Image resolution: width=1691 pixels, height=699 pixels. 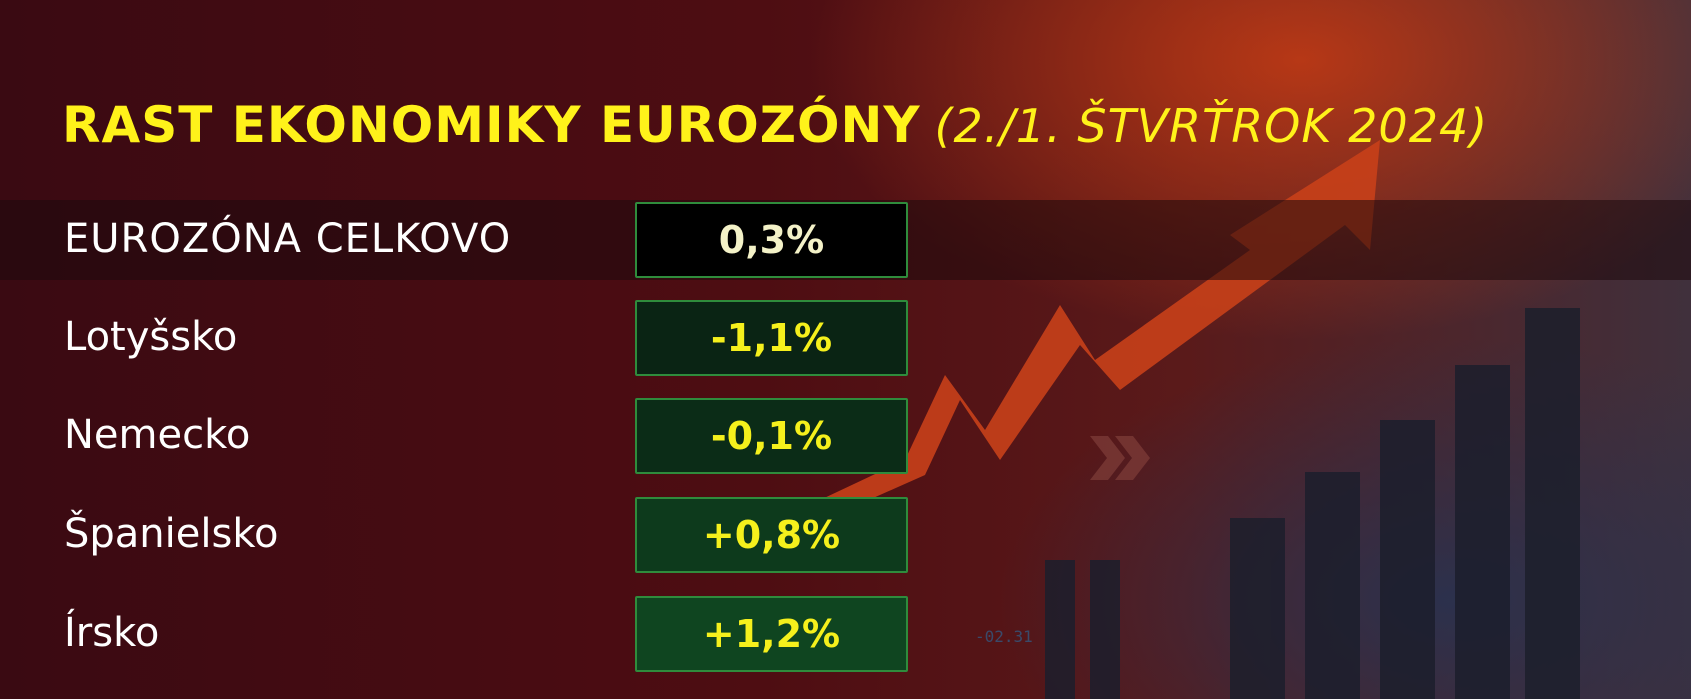 I want to click on ticker-text: -02.31, so click(x=1004, y=636).